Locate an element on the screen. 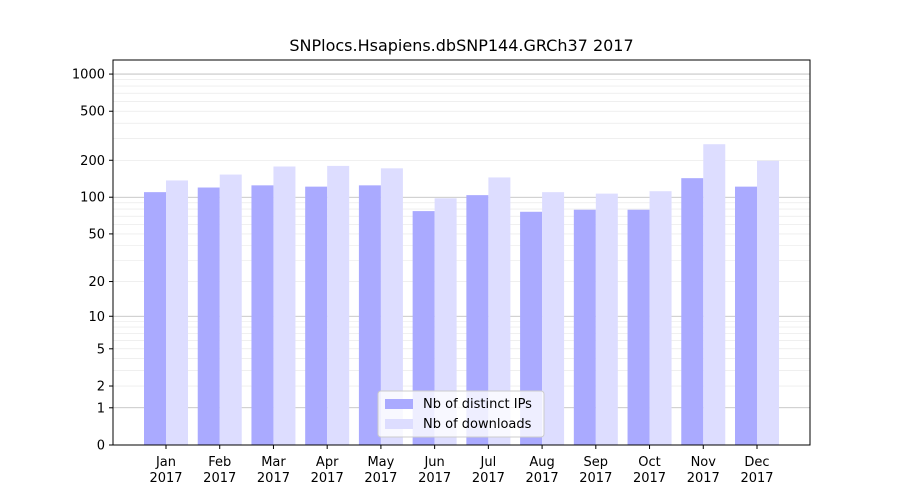  y-tick-label: 0 is located at coordinates (101, 446).